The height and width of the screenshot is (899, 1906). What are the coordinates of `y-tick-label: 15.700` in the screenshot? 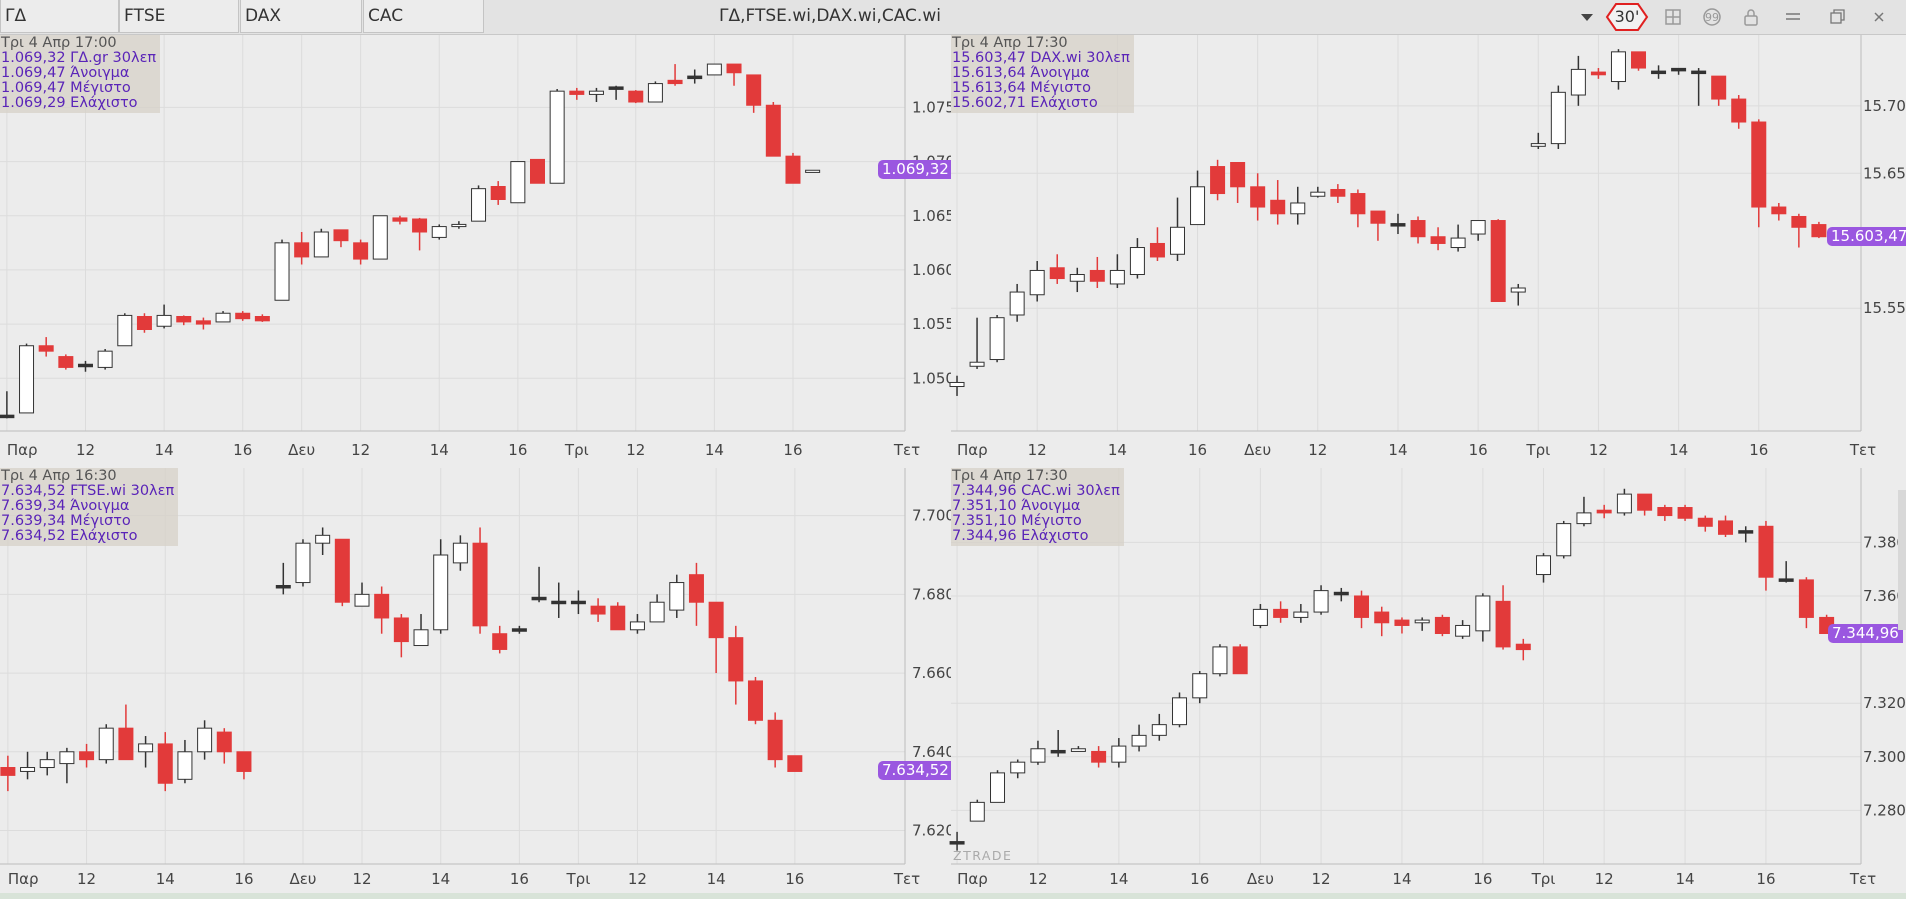 It's located at (1884, 106).